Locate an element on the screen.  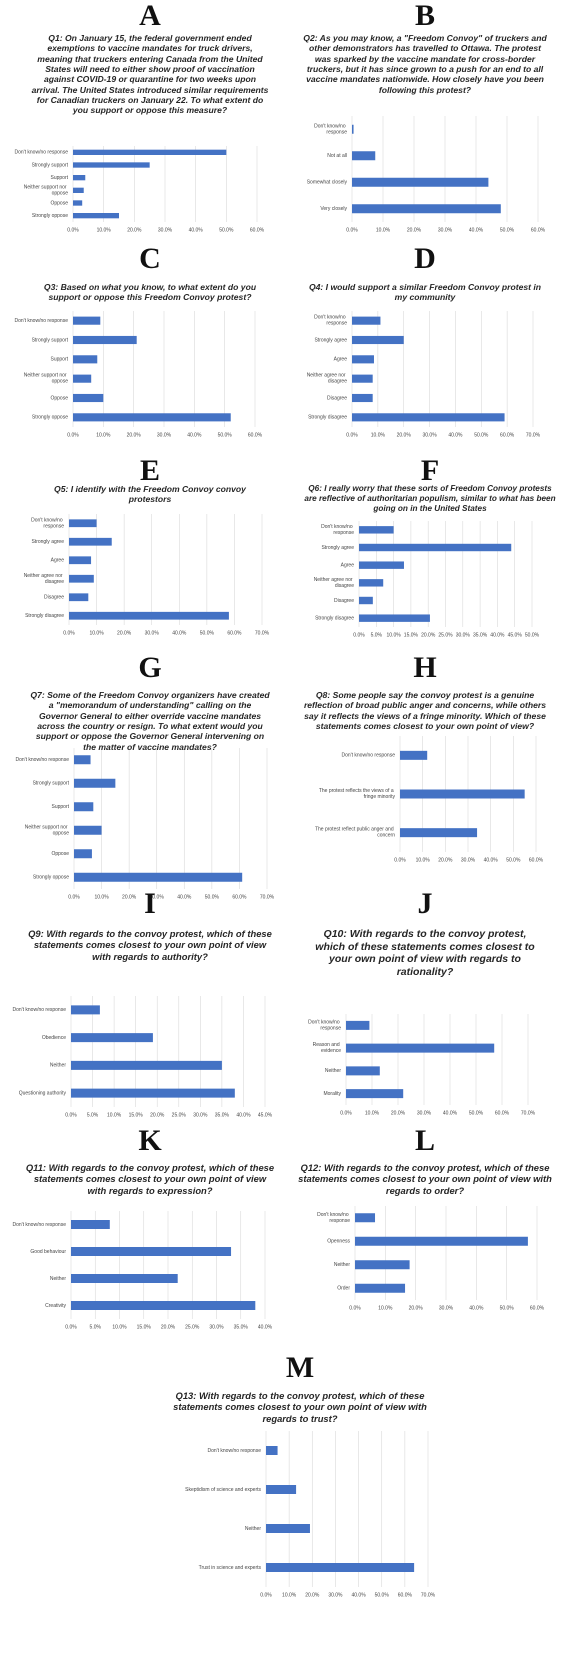
category-label: Strongly oppose is located at coordinates (51, 878).